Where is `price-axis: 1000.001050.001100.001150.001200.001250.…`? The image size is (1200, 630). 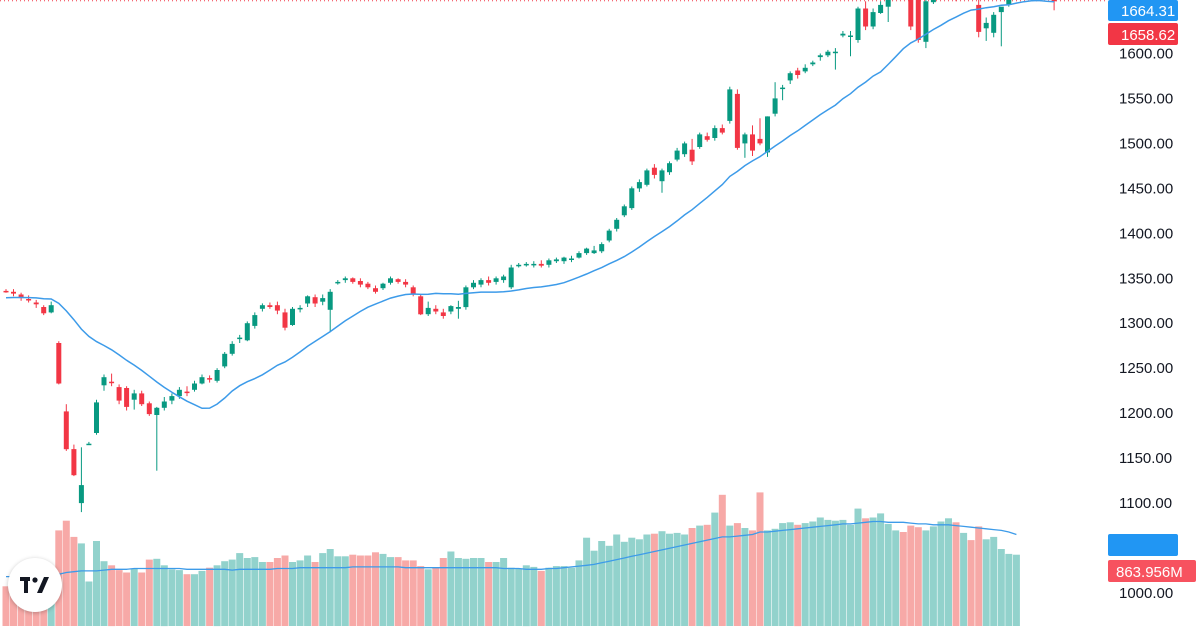
price-axis: 1000.001050.001100.001150.001200.001250.… is located at coordinates (1146, 324).